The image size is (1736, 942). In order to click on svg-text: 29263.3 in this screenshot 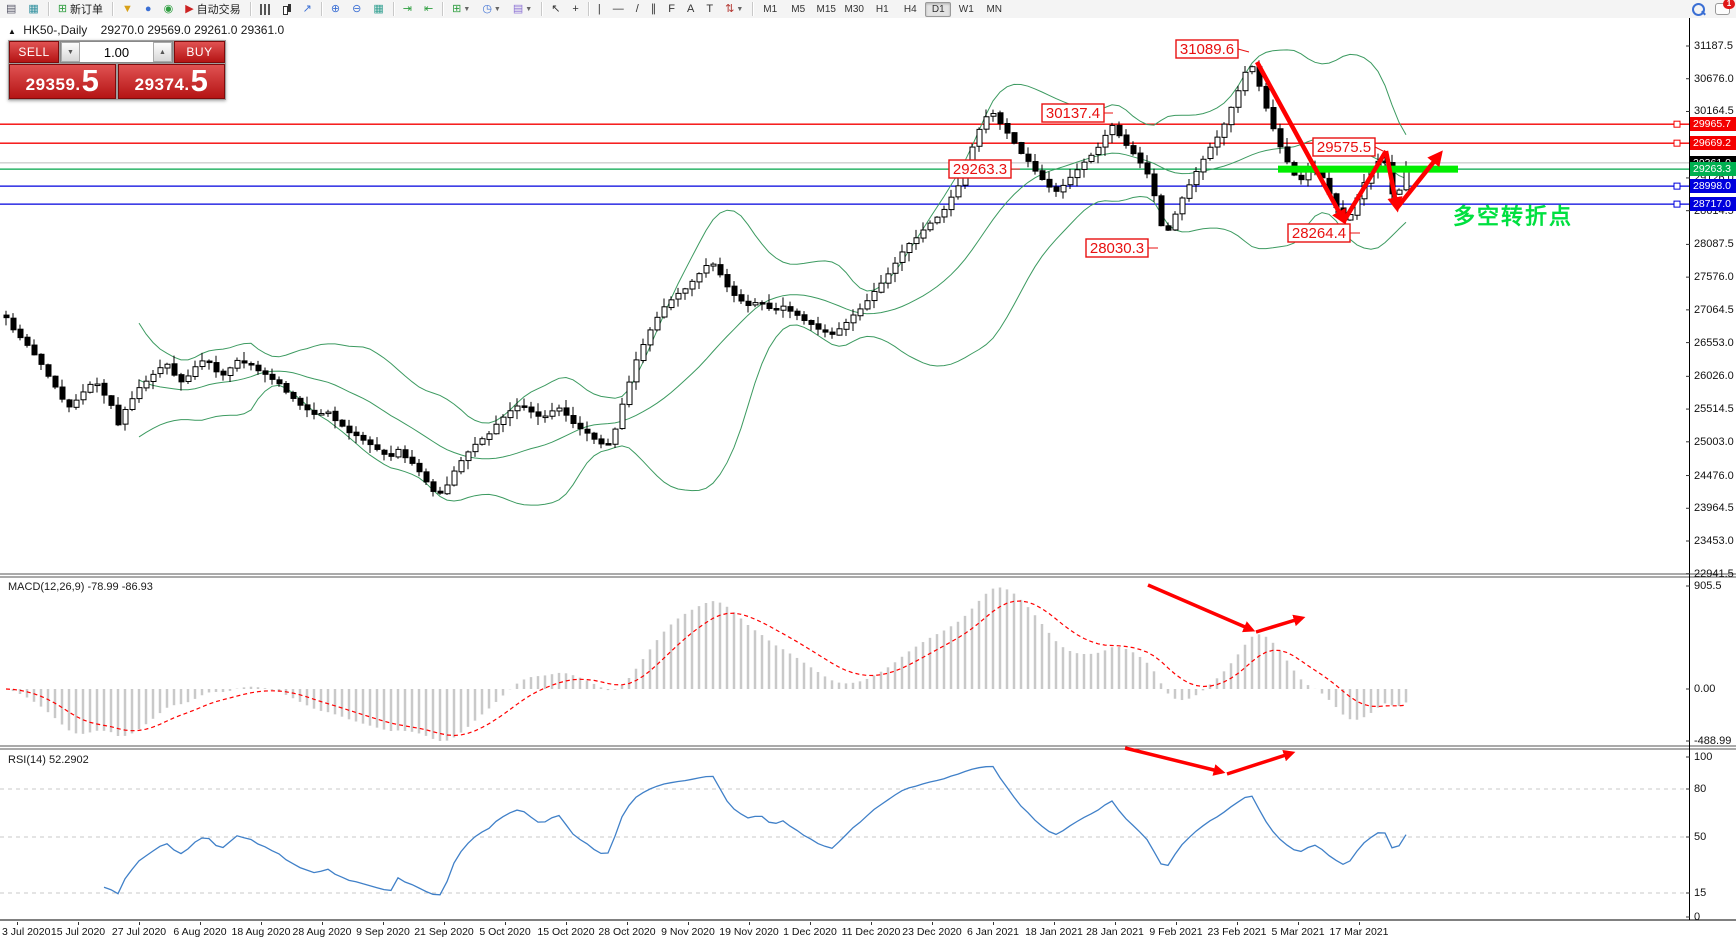, I will do `click(980, 169)`.